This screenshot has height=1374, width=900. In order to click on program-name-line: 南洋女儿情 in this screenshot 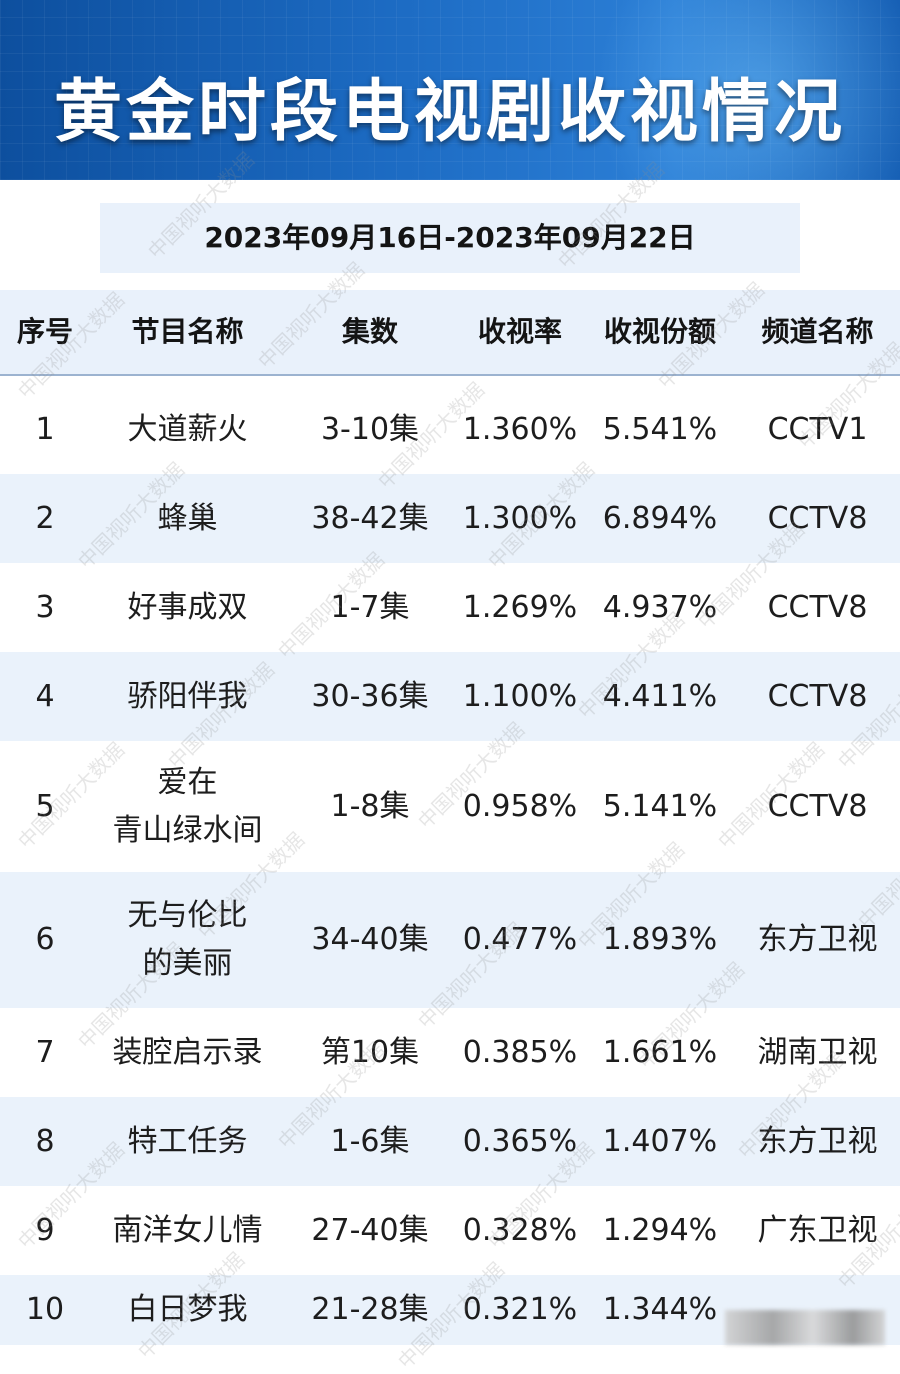, I will do `click(187, 1230)`.